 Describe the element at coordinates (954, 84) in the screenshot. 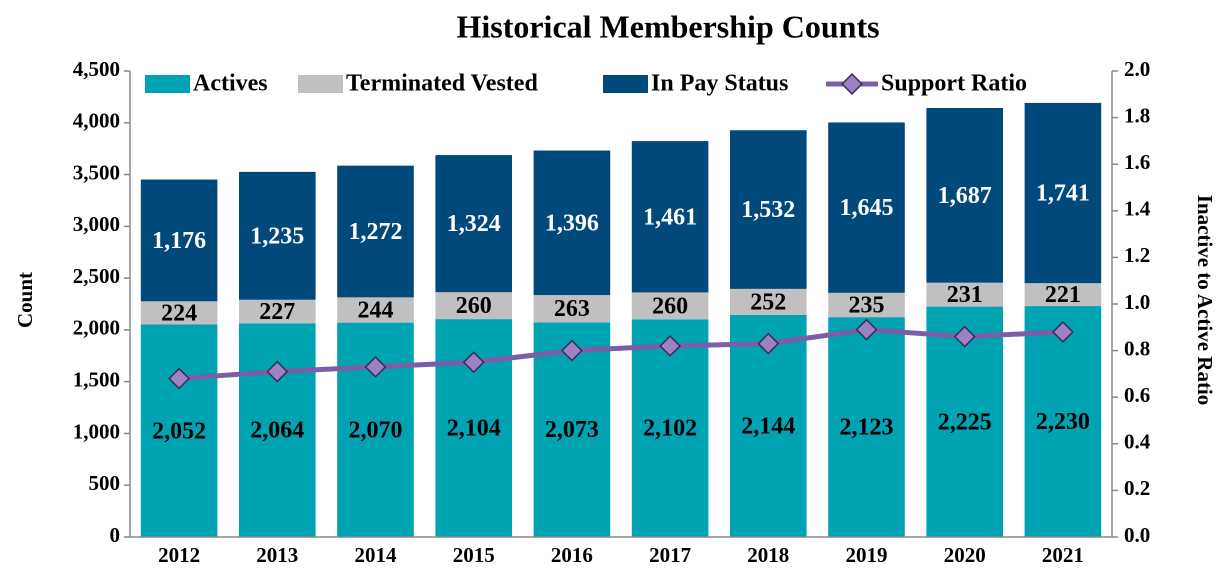

I see `legend-label: Support Ratio` at that location.